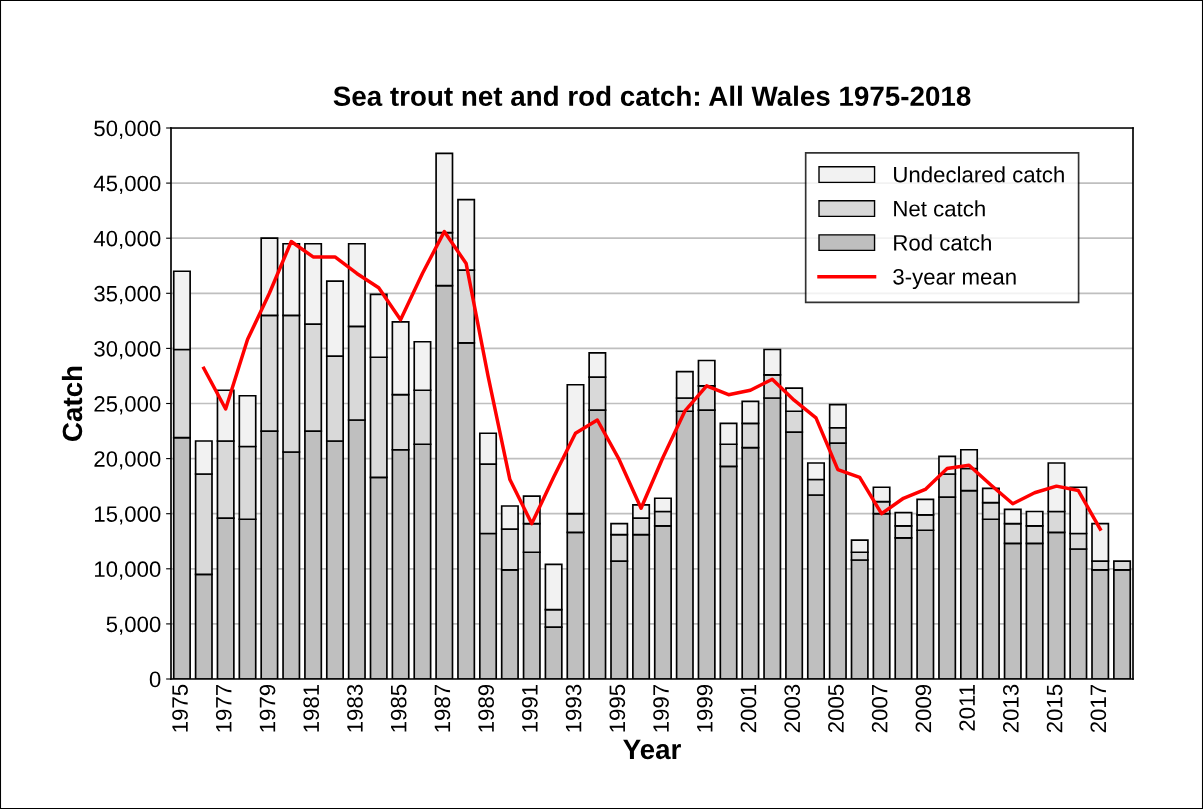 The width and height of the screenshot is (1203, 809). Describe the element at coordinates (127, 240) in the screenshot. I see `y-tick-label: 40,000` at that location.